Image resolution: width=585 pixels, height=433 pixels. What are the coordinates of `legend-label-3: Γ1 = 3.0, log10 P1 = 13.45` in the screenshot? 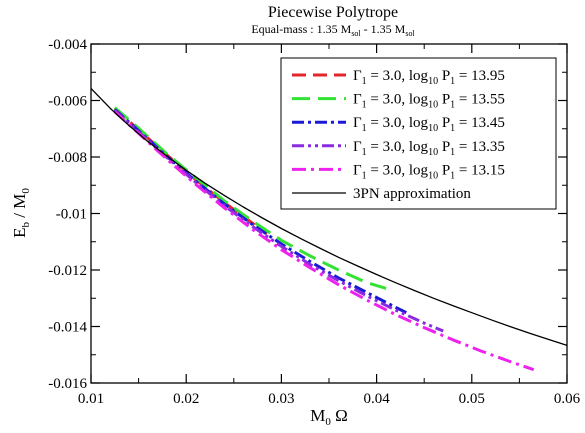 It's located at (429, 124).